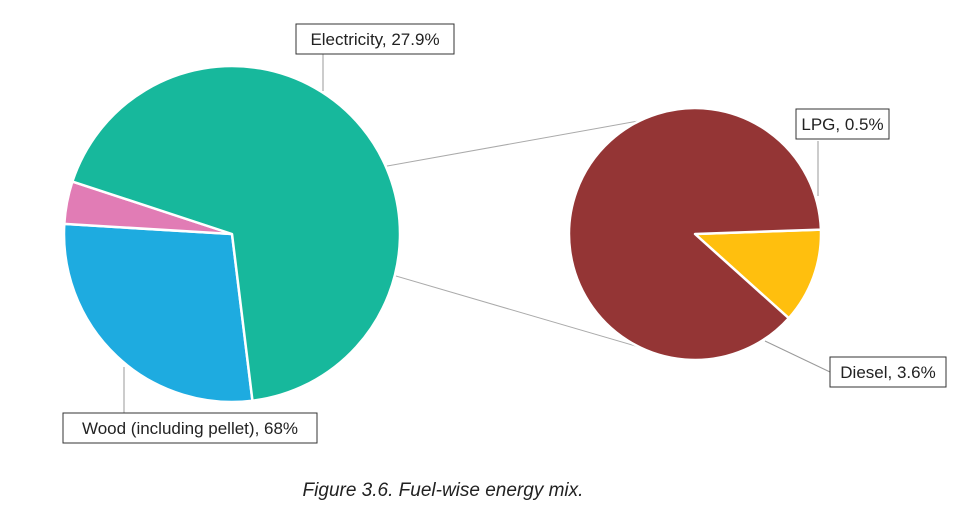 This screenshot has height=520, width=964. What do you see at coordinates (443, 490) in the screenshot?
I see `figure-caption: Figure 3.6. Fuel-wise energy mix.` at bounding box center [443, 490].